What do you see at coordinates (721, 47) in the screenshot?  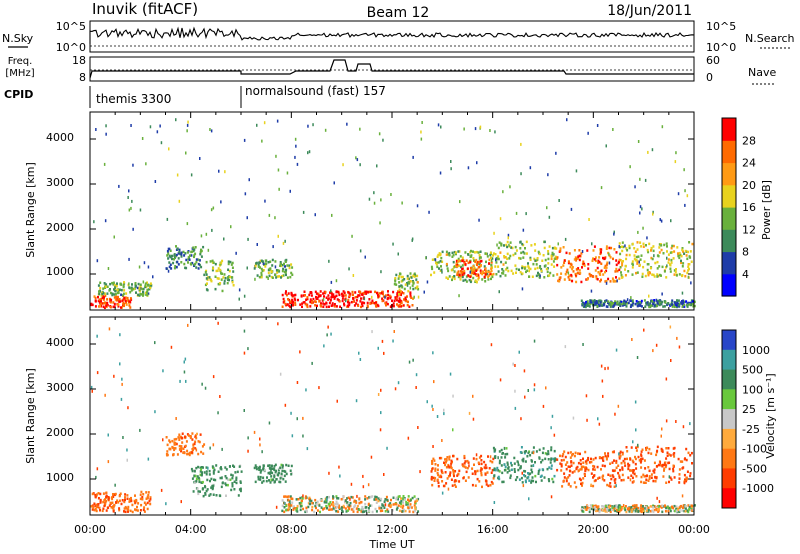 I see `nsky-right-tick-bottom: 10^0` at bounding box center [721, 47].